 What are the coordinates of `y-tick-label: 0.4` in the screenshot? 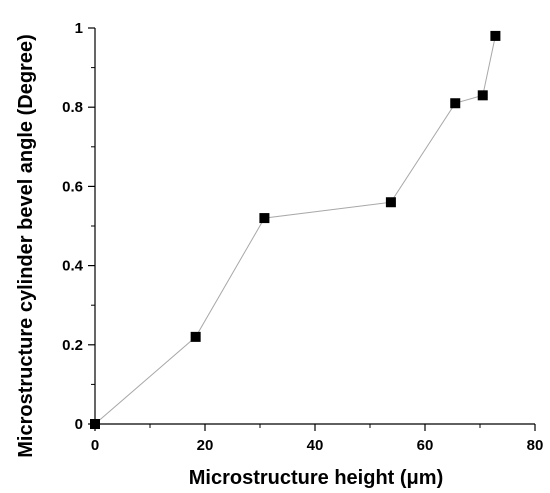 It's located at (73, 266).